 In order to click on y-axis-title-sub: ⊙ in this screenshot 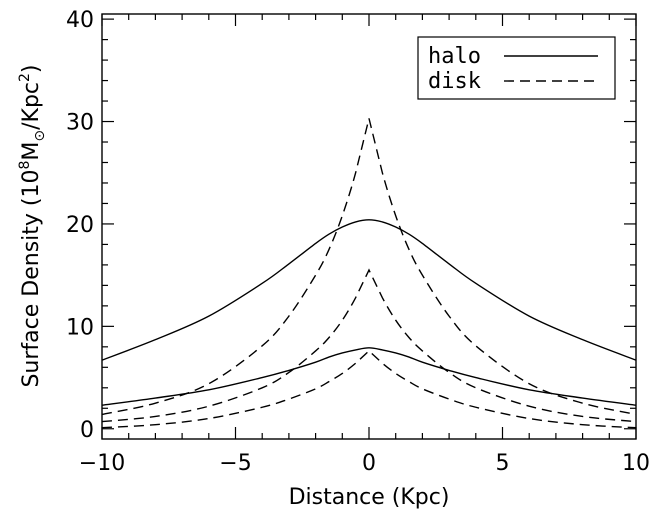, I will do `click(40, 136)`.